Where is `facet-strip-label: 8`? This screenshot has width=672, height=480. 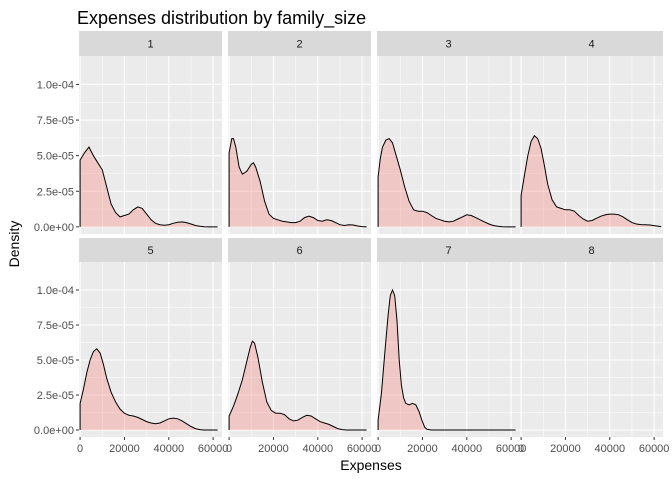
facet-strip-label: 8 is located at coordinates (591, 251).